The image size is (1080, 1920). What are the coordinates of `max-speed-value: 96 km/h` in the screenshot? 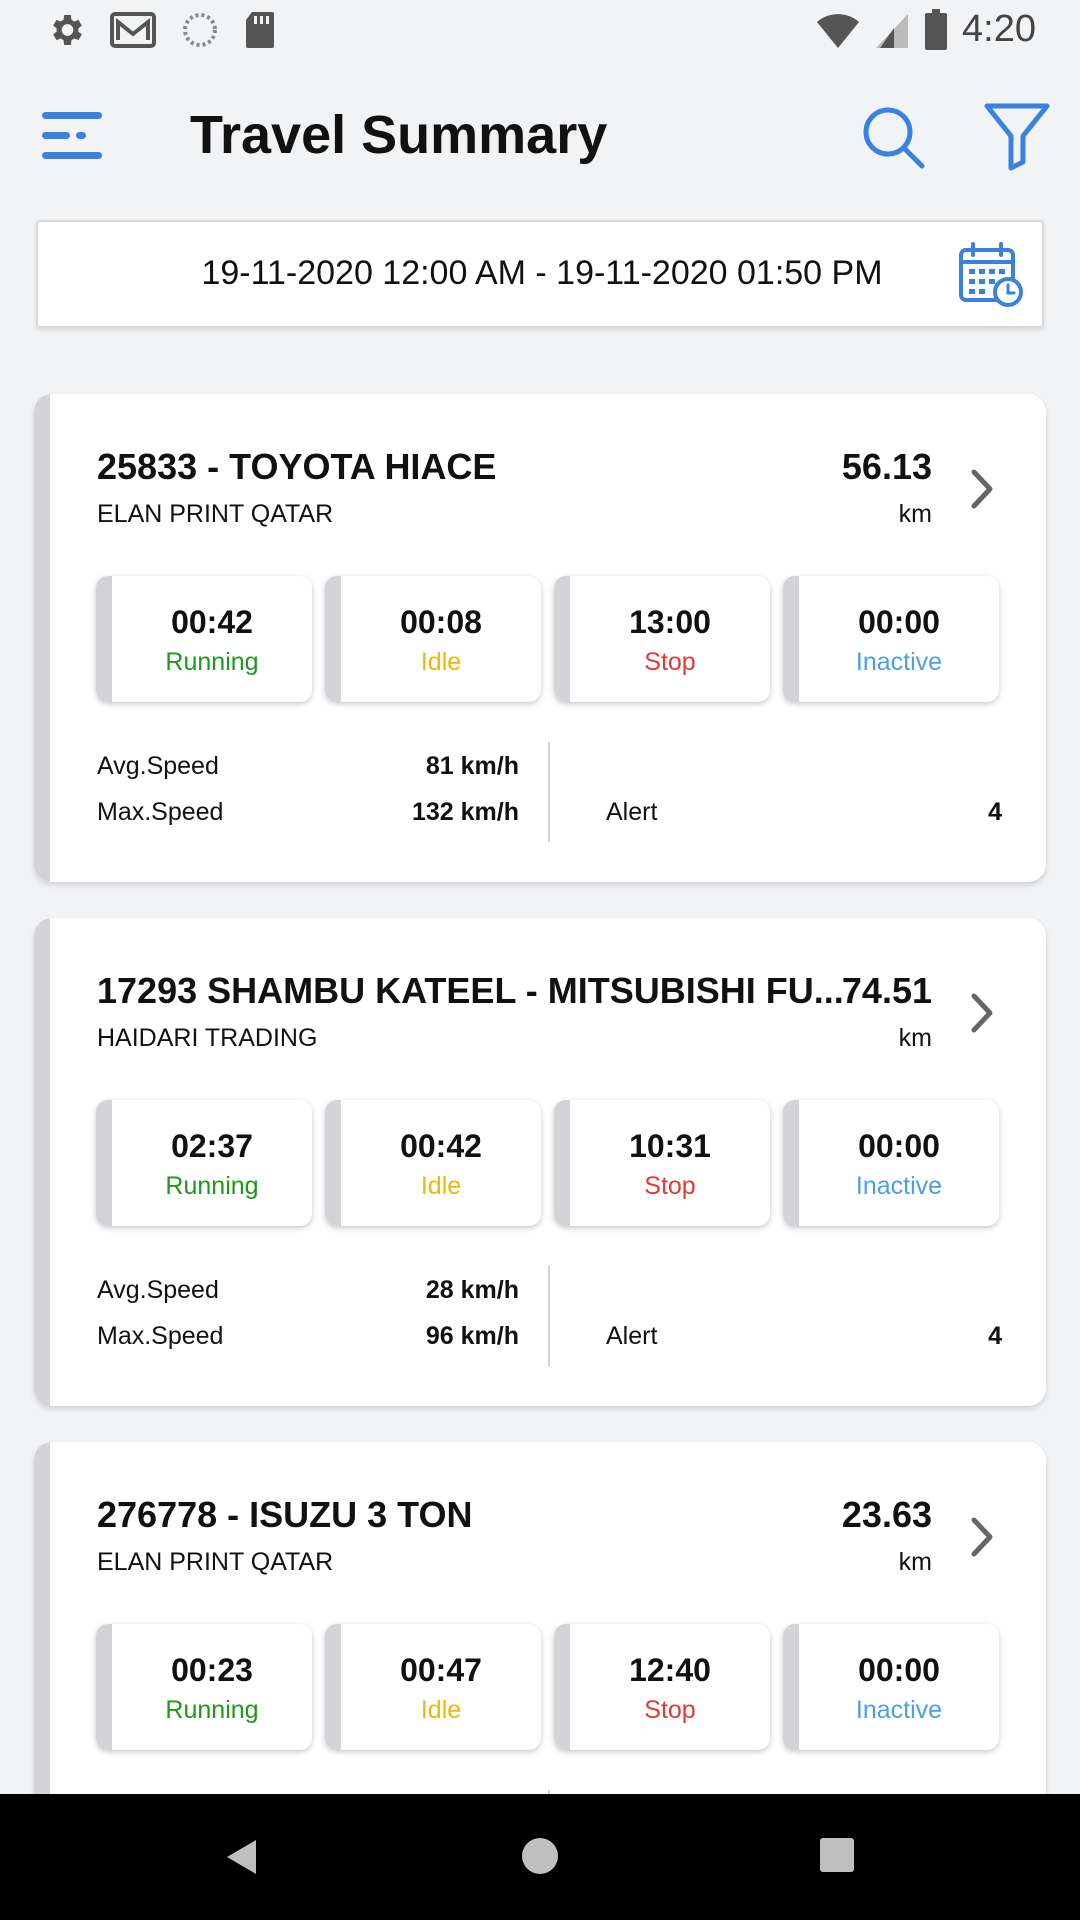 It's located at (472, 1336).